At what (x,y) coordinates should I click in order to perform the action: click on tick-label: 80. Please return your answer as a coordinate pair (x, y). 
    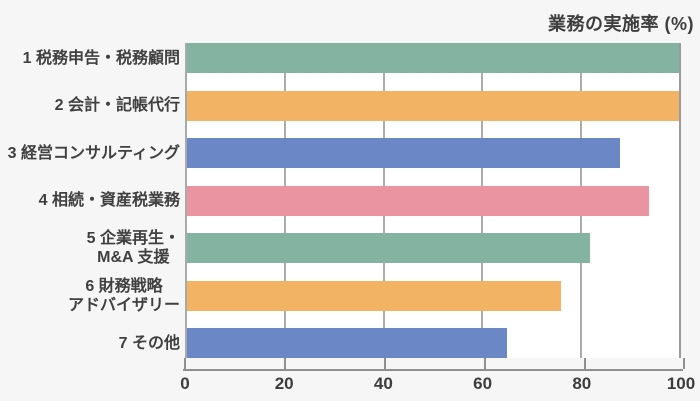
    Looking at the image, I should click on (582, 383).